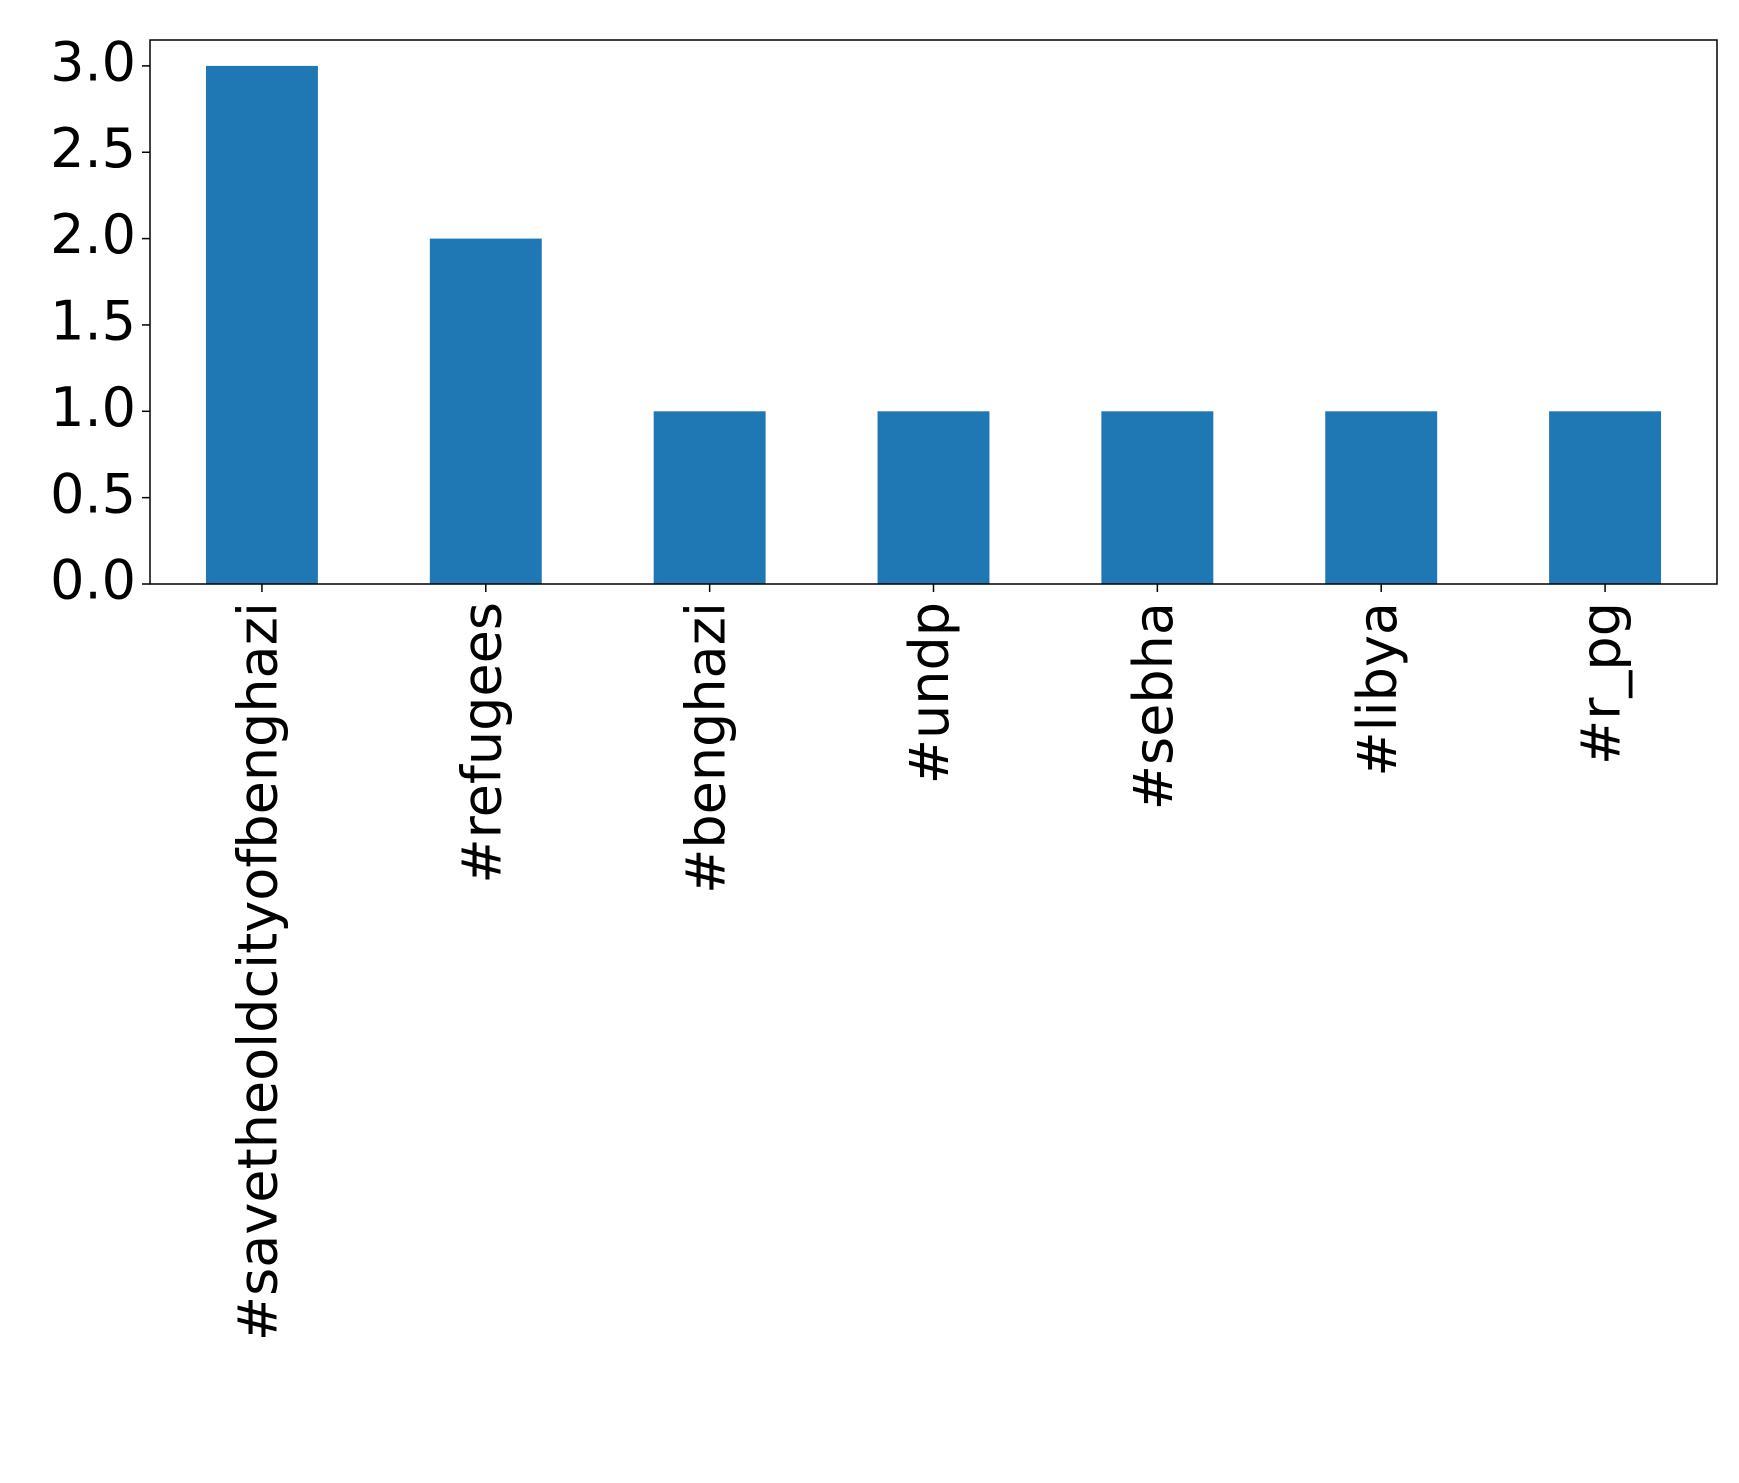 Image resolution: width=1739 pixels, height=1483 pixels. What do you see at coordinates (93, 407) in the screenshot?
I see `y-tick-label: 1.0` at bounding box center [93, 407].